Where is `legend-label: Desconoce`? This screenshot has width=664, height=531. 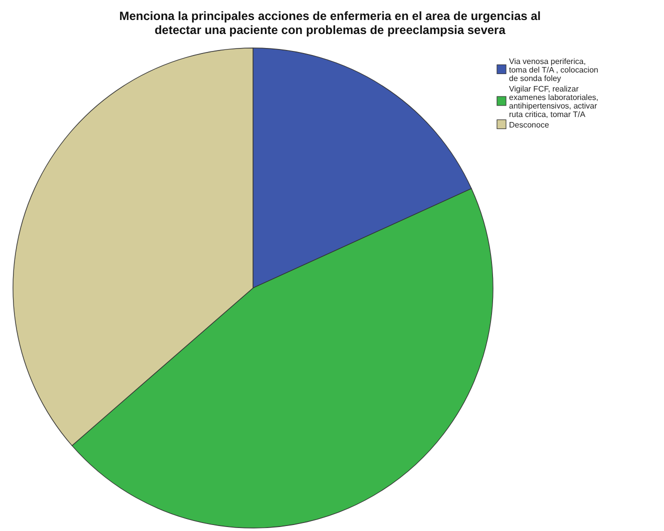
legend-label: Desconoce is located at coordinates (529, 125).